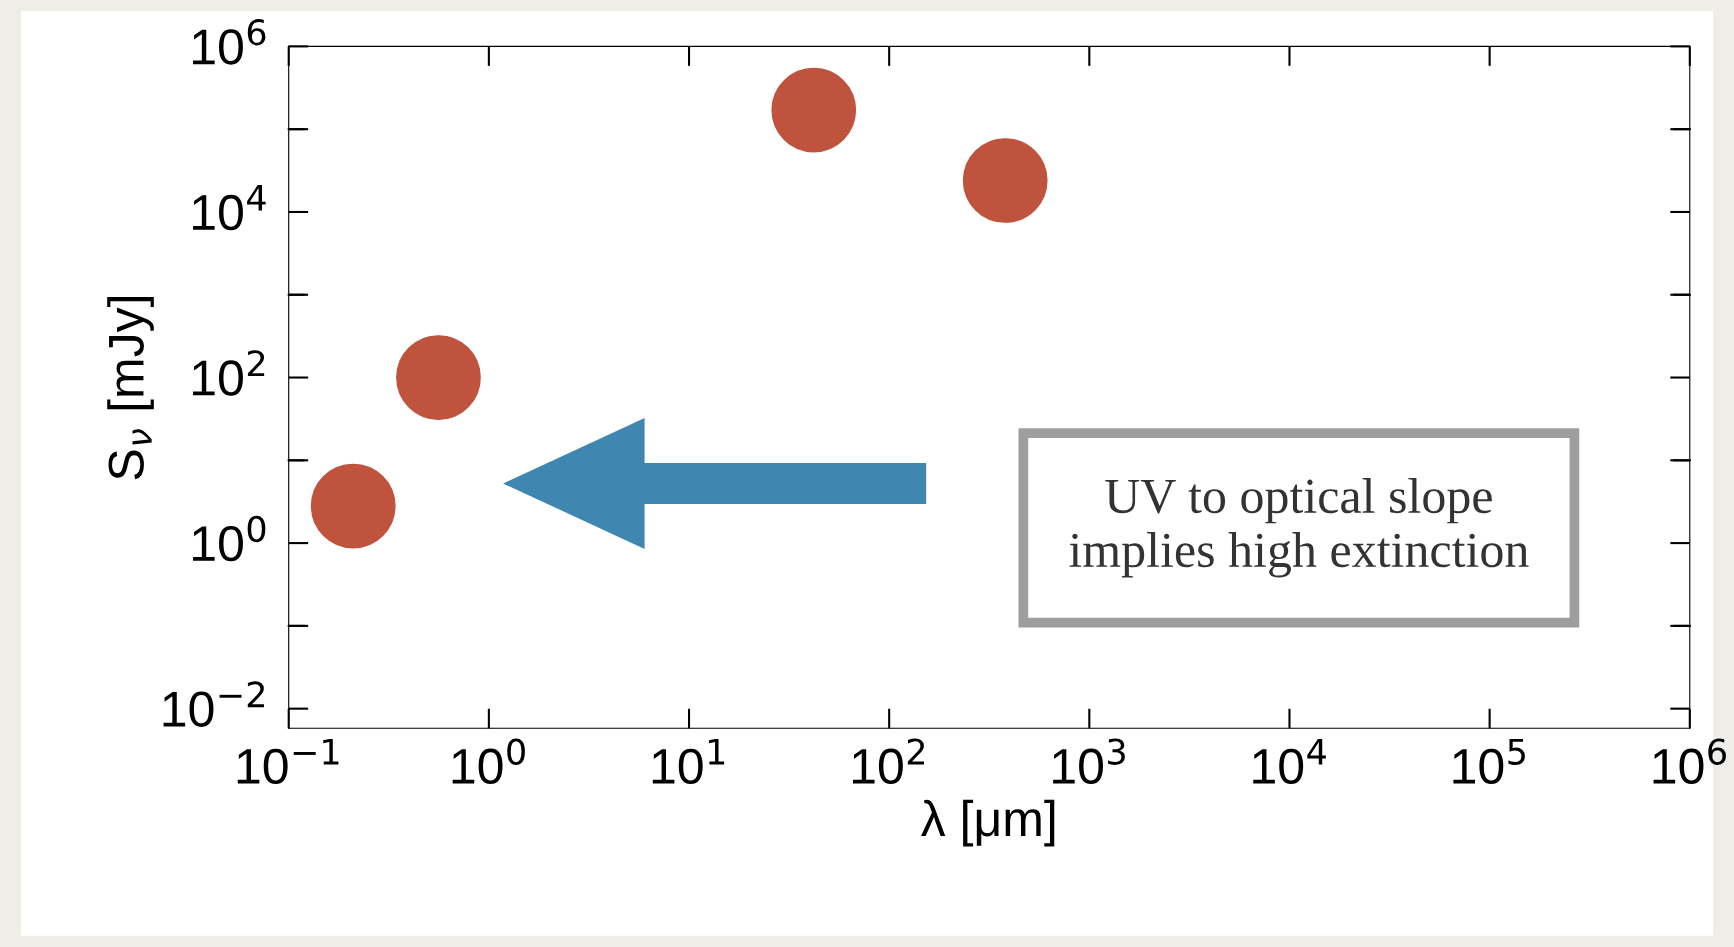 This screenshot has height=947, width=1734. What do you see at coordinates (1089, 761) in the screenshot?
I see `x-tick-label: 10$^{3}$` at bounding box center [1089, 761].